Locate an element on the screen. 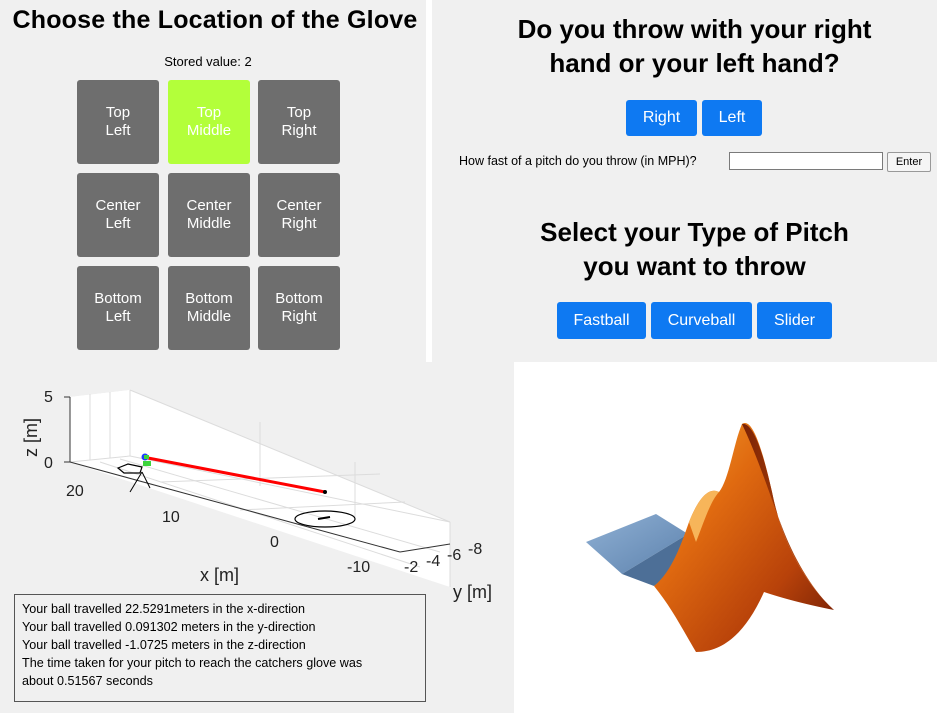 The image size is (937, 713). y-axis-label: y [m] is located at coordinates (472, 592).